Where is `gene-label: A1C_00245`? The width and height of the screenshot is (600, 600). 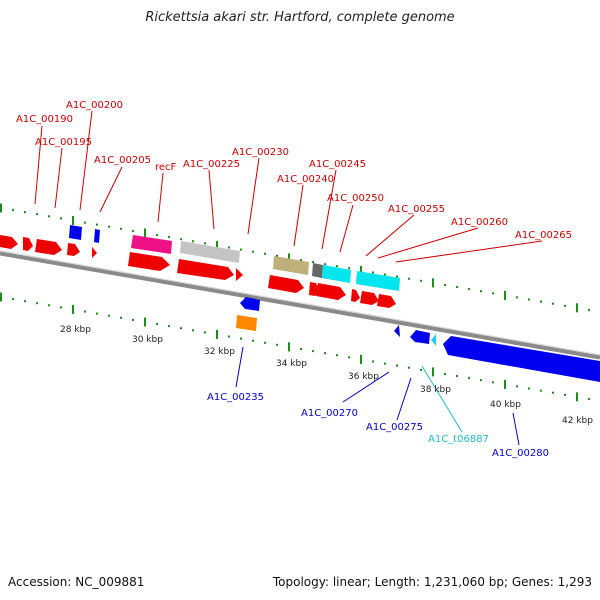 gene-label: A1C_00245 is located at coordinates (337, 164).